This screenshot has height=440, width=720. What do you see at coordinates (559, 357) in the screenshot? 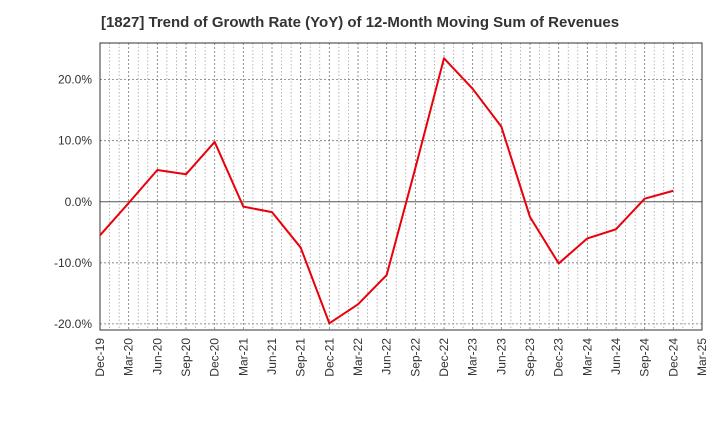
I see `x-tick-label: Dec-23` at bounding box center [559, 357].